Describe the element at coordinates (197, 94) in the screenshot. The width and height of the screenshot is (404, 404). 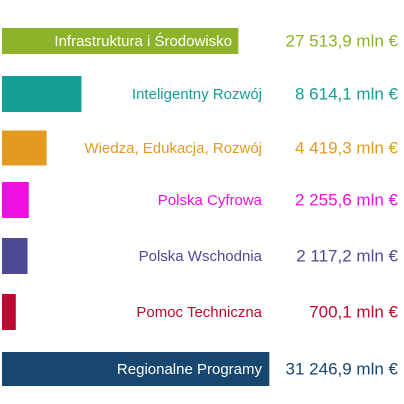
I see `category-label: Inteligentny Rozwój` at that location.